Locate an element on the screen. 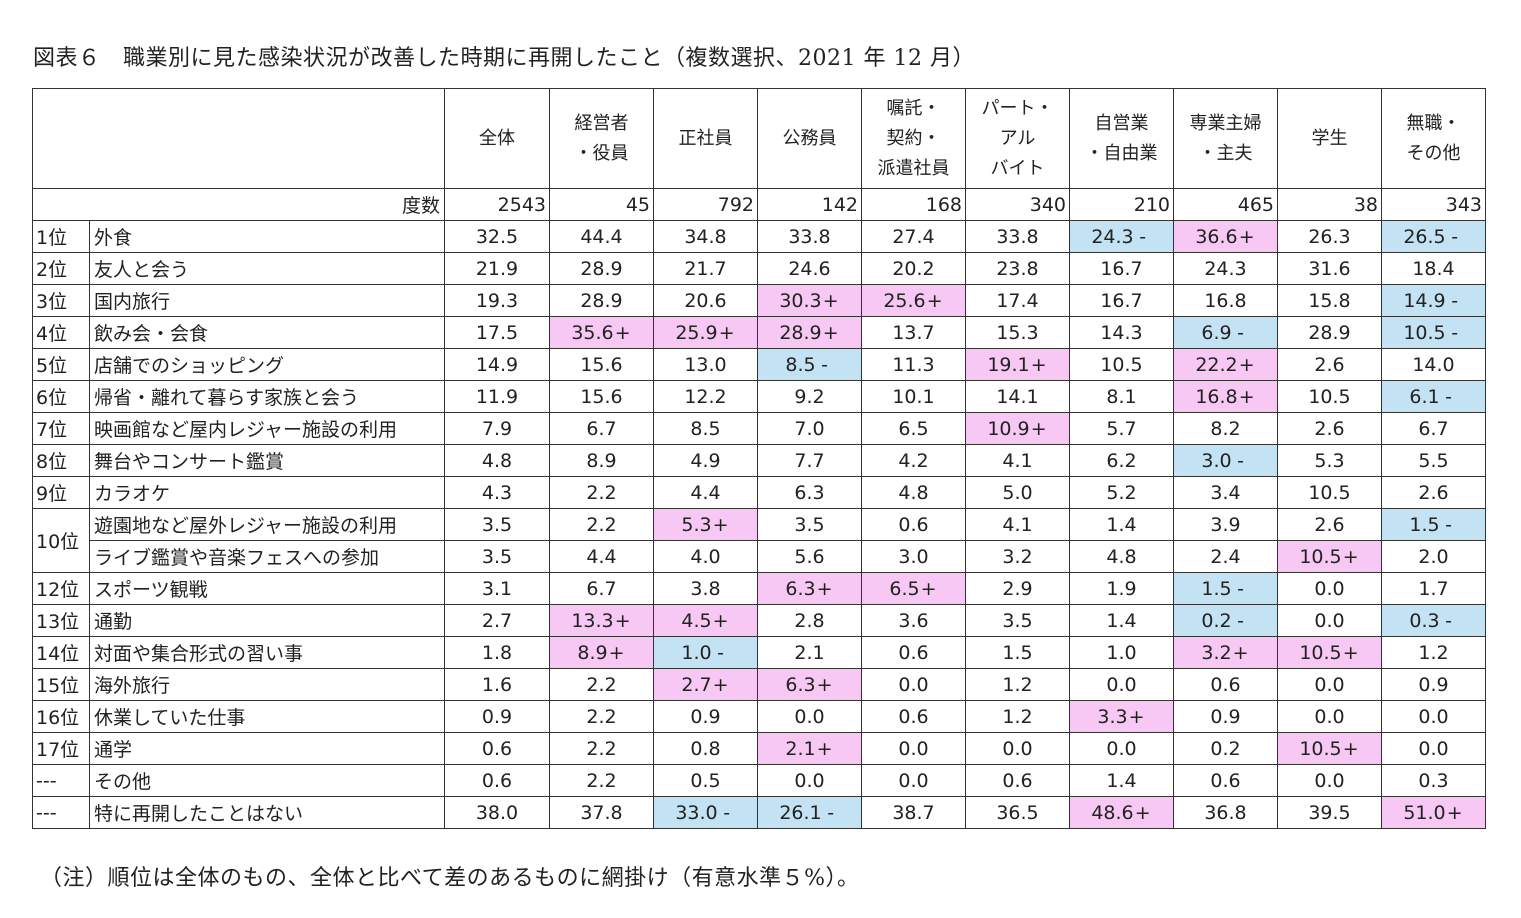 This screenshot has width=1521, height=918. value-cell: 8.1 is located at coordinates (1121, 396).